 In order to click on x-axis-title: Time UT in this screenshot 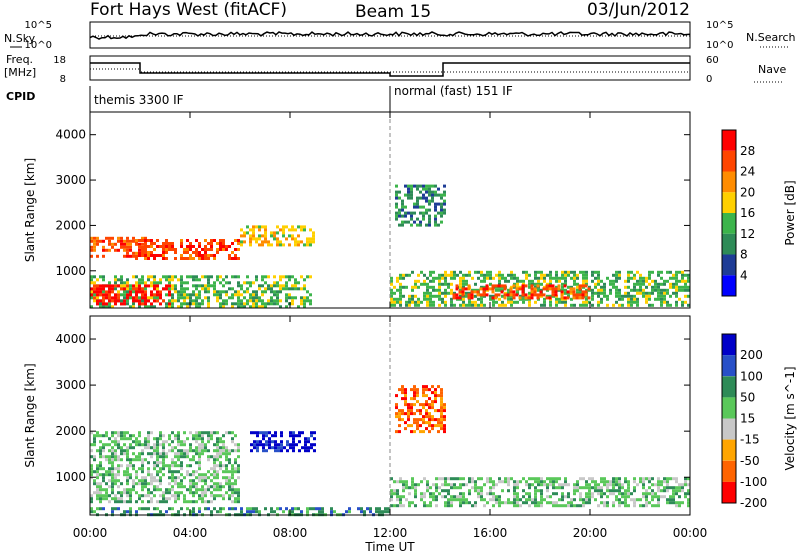, I will do `click(389, 547)`.